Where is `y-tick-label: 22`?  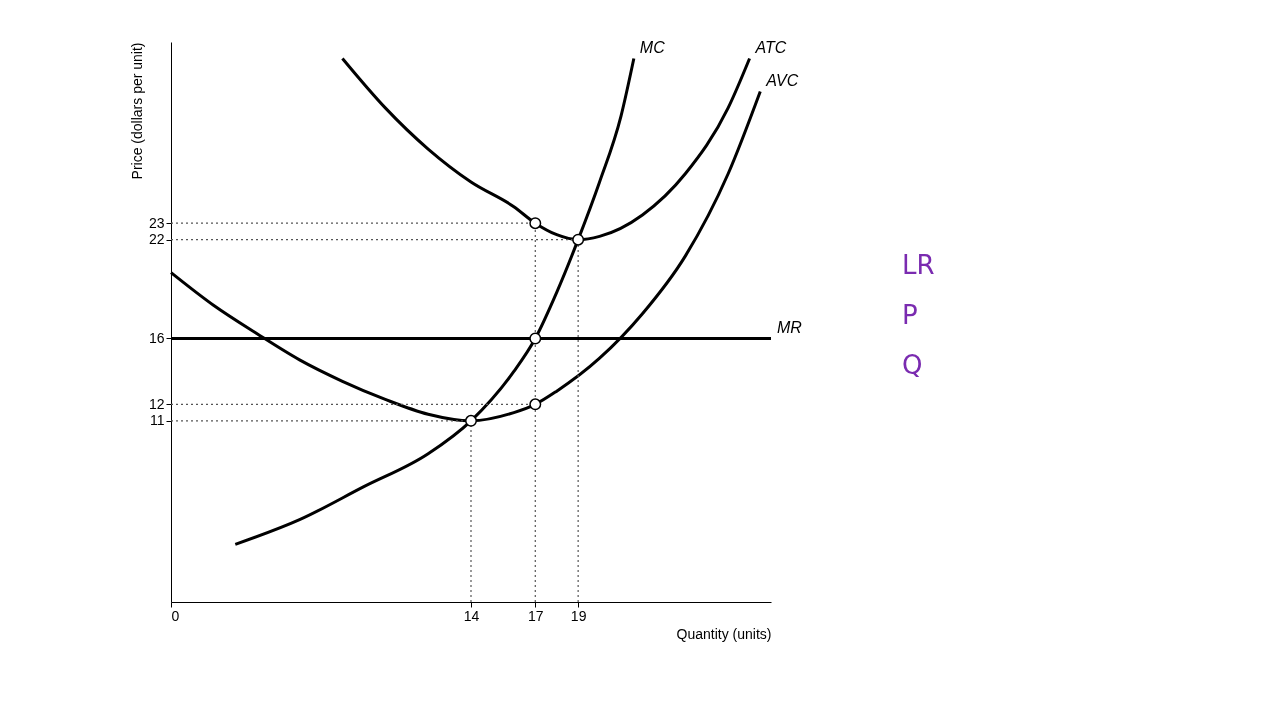 y-tick-label: 22 is located at coordinates (156, 239).